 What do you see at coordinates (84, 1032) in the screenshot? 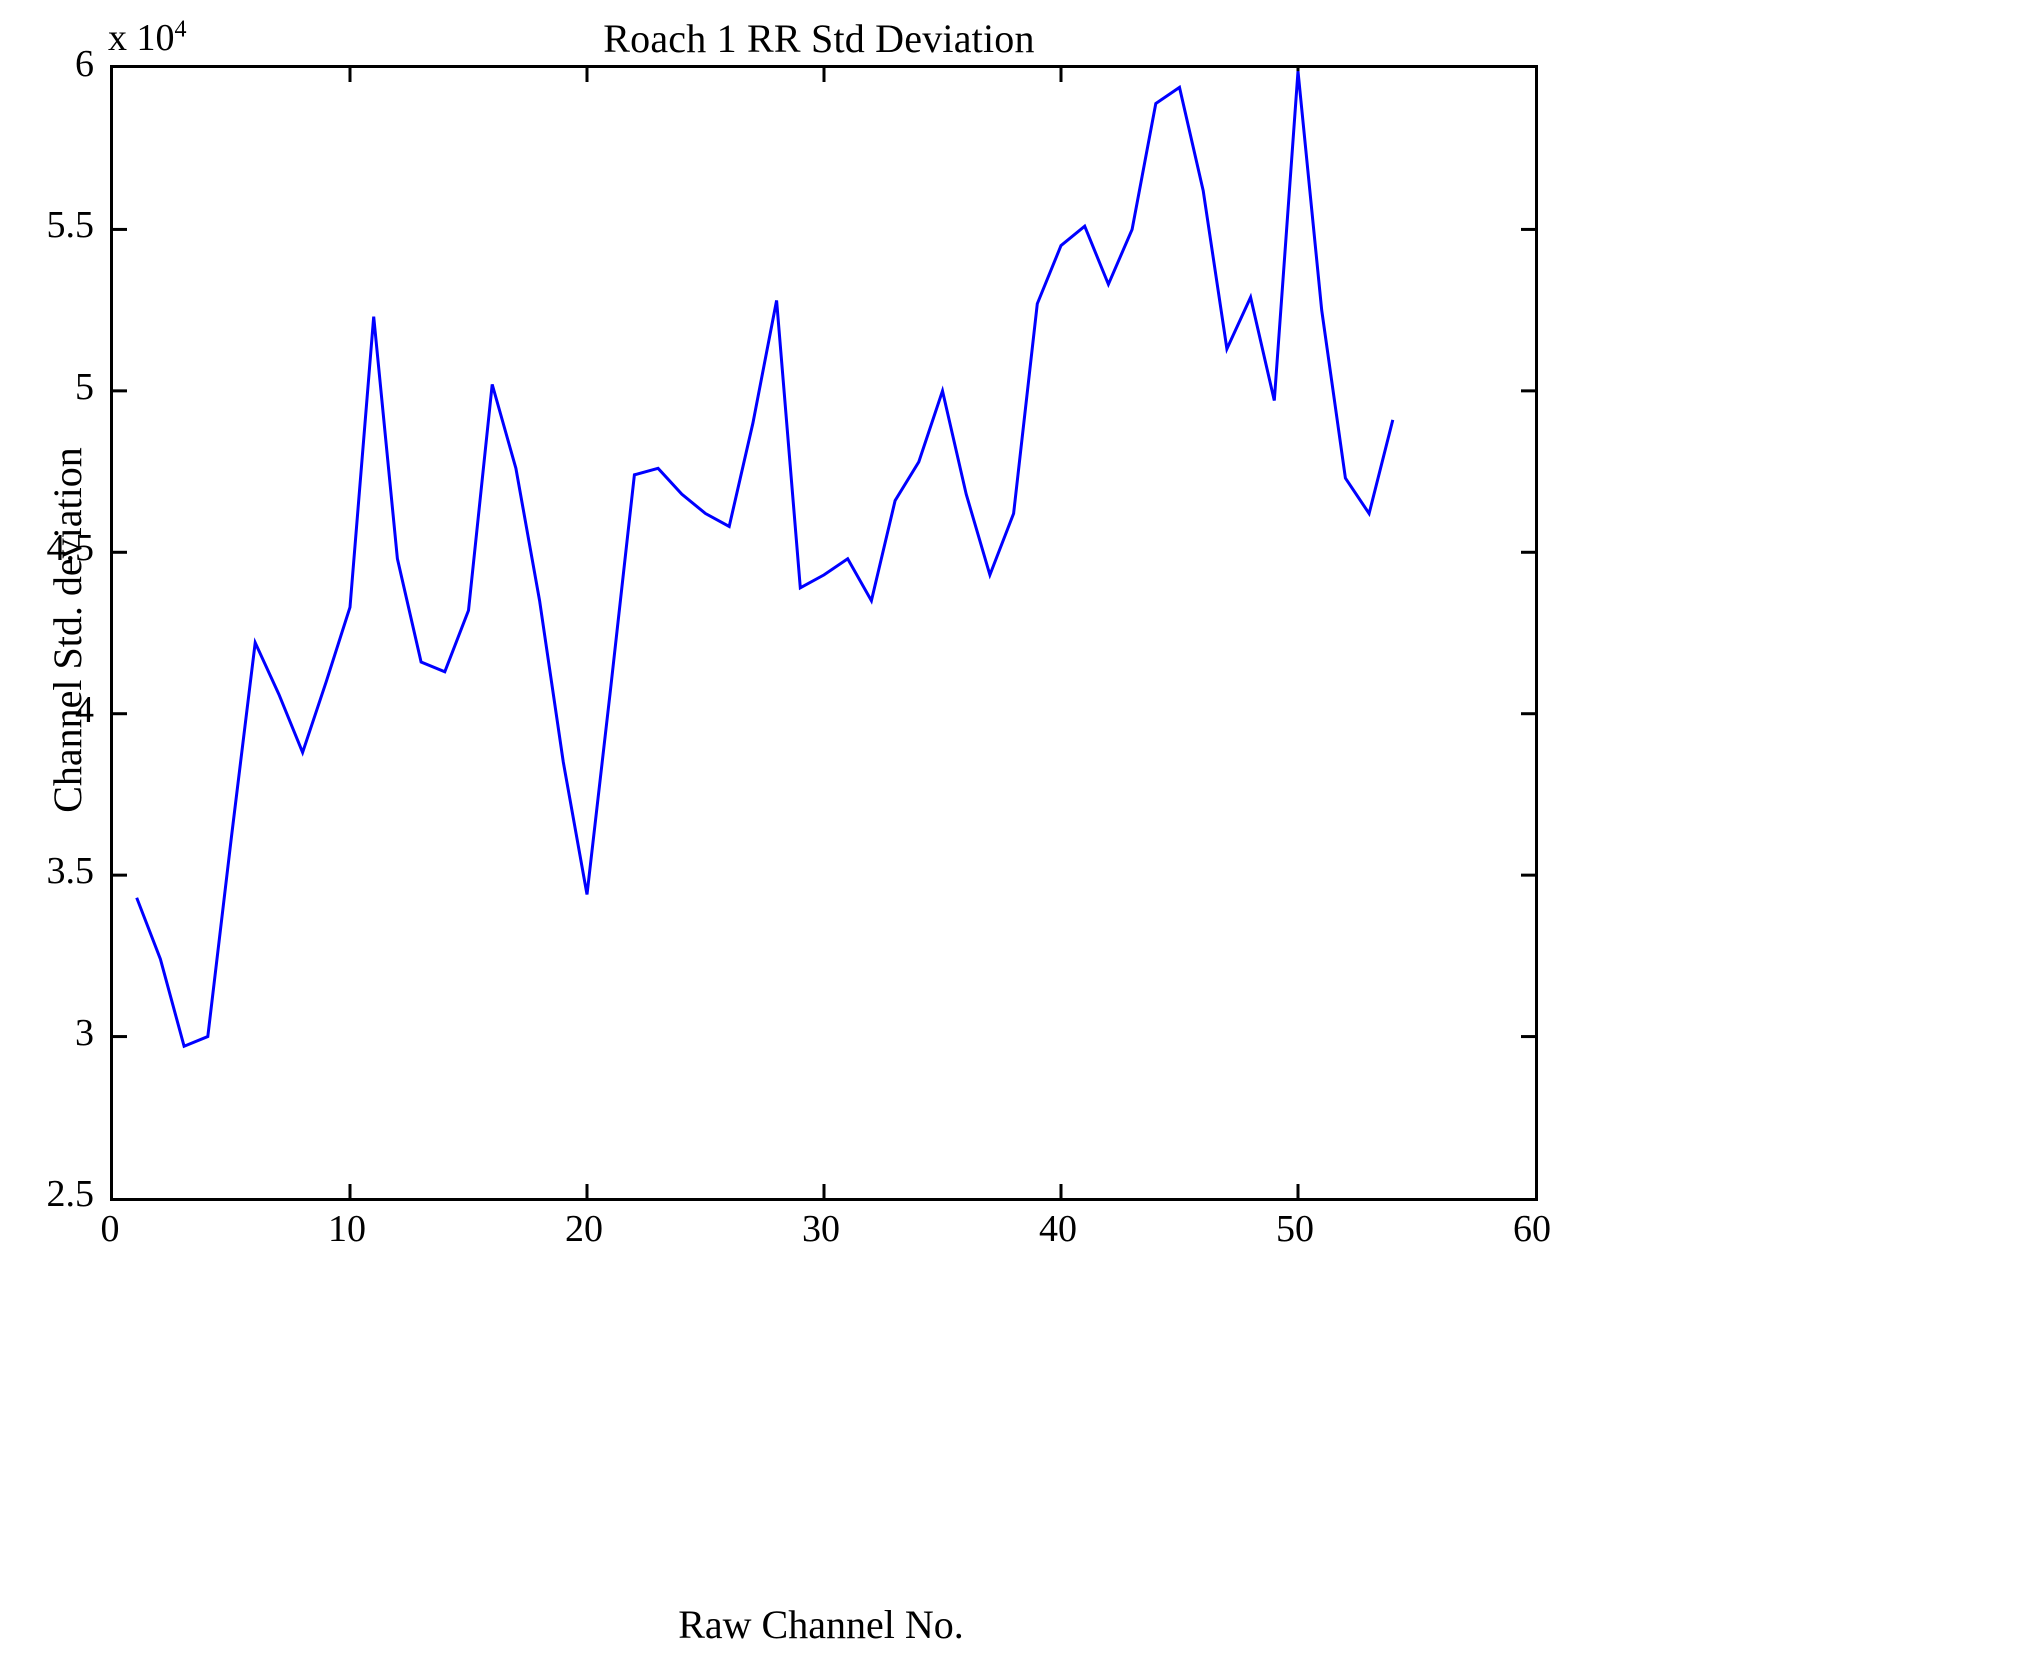
I see `y-tick-label: 3` at bounding box center [84, 1032].